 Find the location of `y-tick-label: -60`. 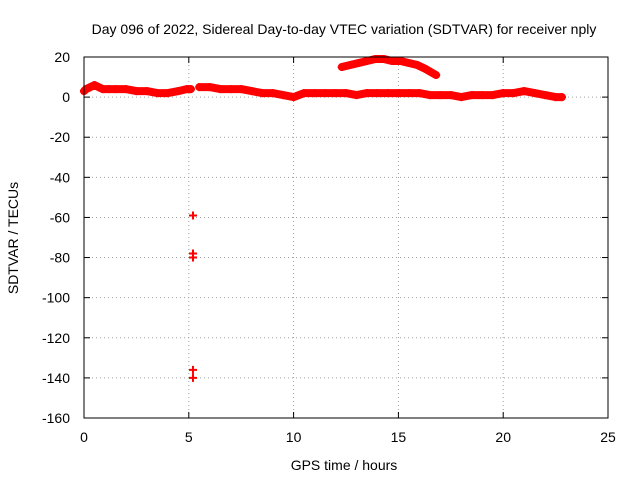

y-tick-label: -60 is located at coordinates (60, 217).